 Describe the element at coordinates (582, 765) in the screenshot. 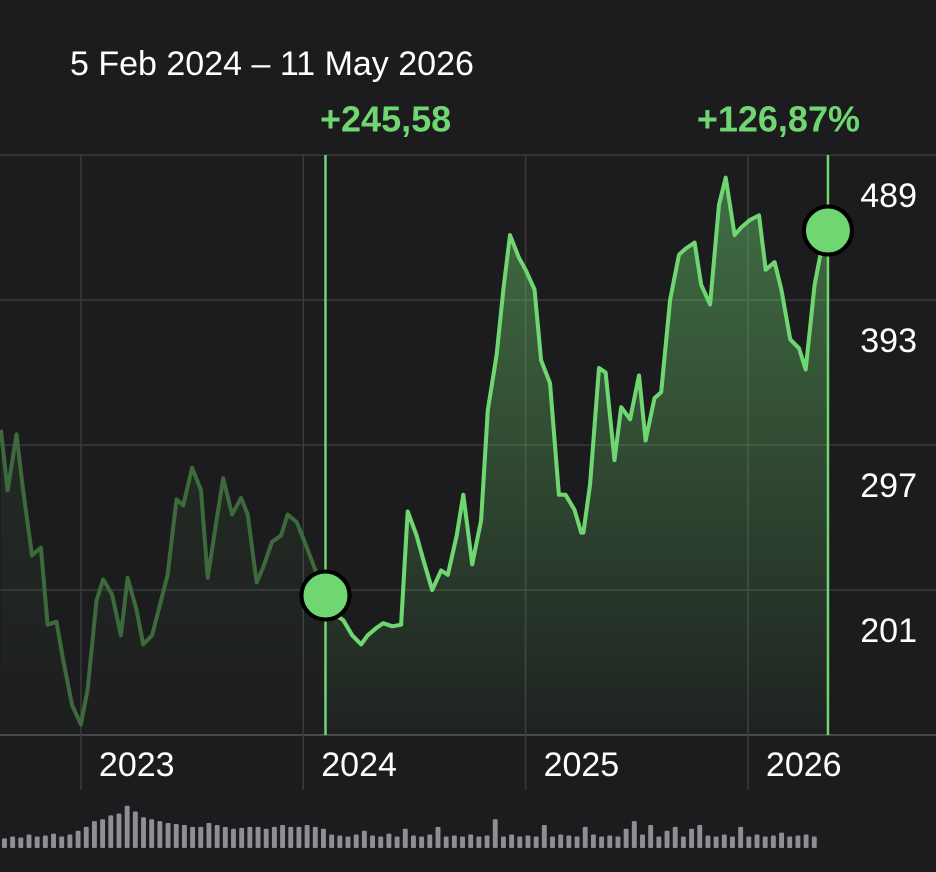

I see `x-tick-label: 2025` at that location.